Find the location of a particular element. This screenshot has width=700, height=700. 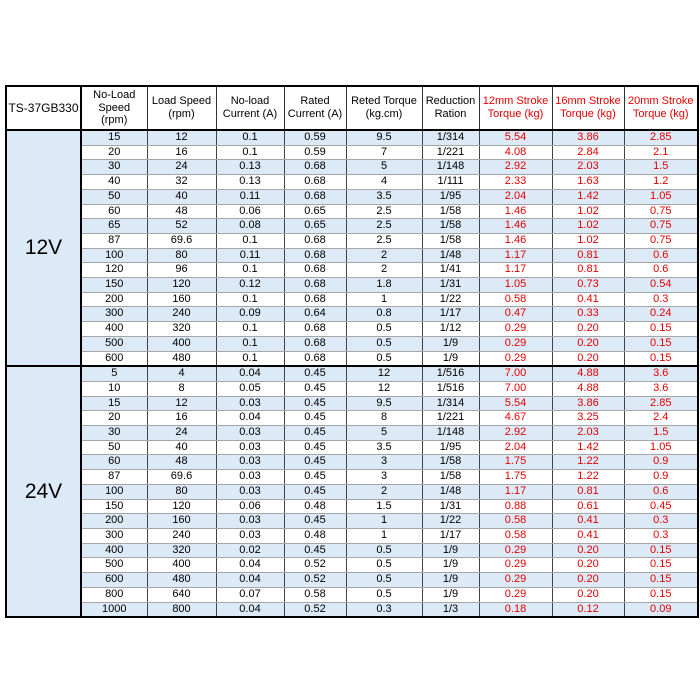

table-cell: 0.59 is located at coordinates (315, 137).